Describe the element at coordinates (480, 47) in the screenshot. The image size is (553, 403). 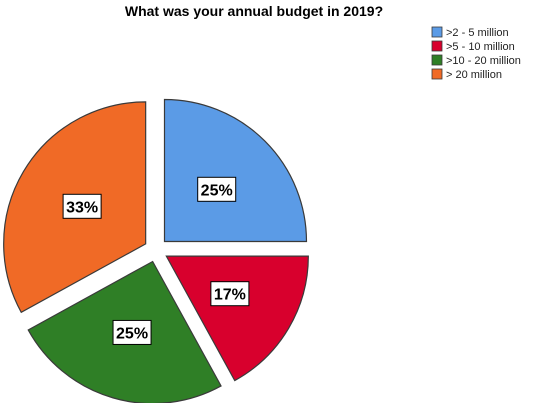
I see `legend-label: >5 - 10 million` at that location.